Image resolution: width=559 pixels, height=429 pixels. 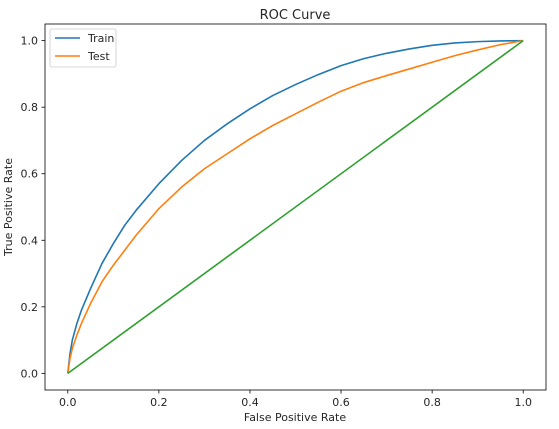 I want to click on x-tick-label: 0.4, so click(x=250, y=402).